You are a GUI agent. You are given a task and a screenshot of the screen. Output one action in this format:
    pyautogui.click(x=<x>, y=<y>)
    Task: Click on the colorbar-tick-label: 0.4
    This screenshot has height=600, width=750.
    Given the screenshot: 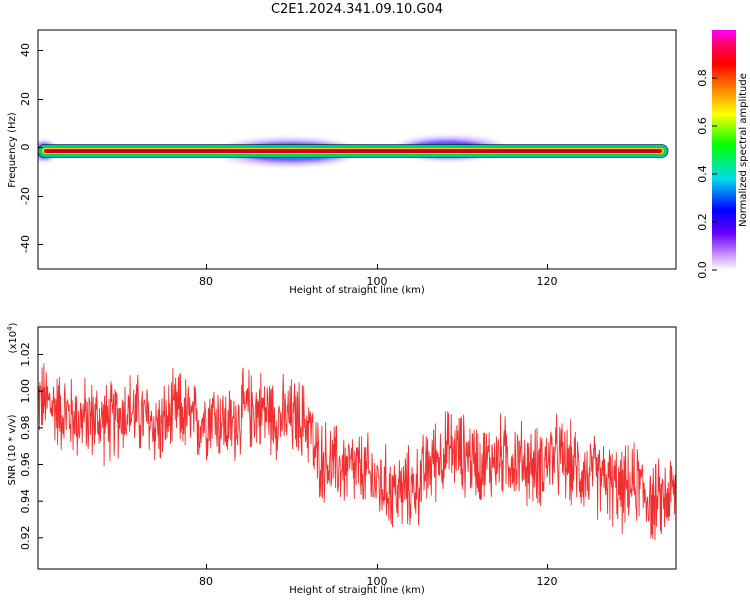 What is the action you would take?
    pyautogui.click(x=702, y=174)
    